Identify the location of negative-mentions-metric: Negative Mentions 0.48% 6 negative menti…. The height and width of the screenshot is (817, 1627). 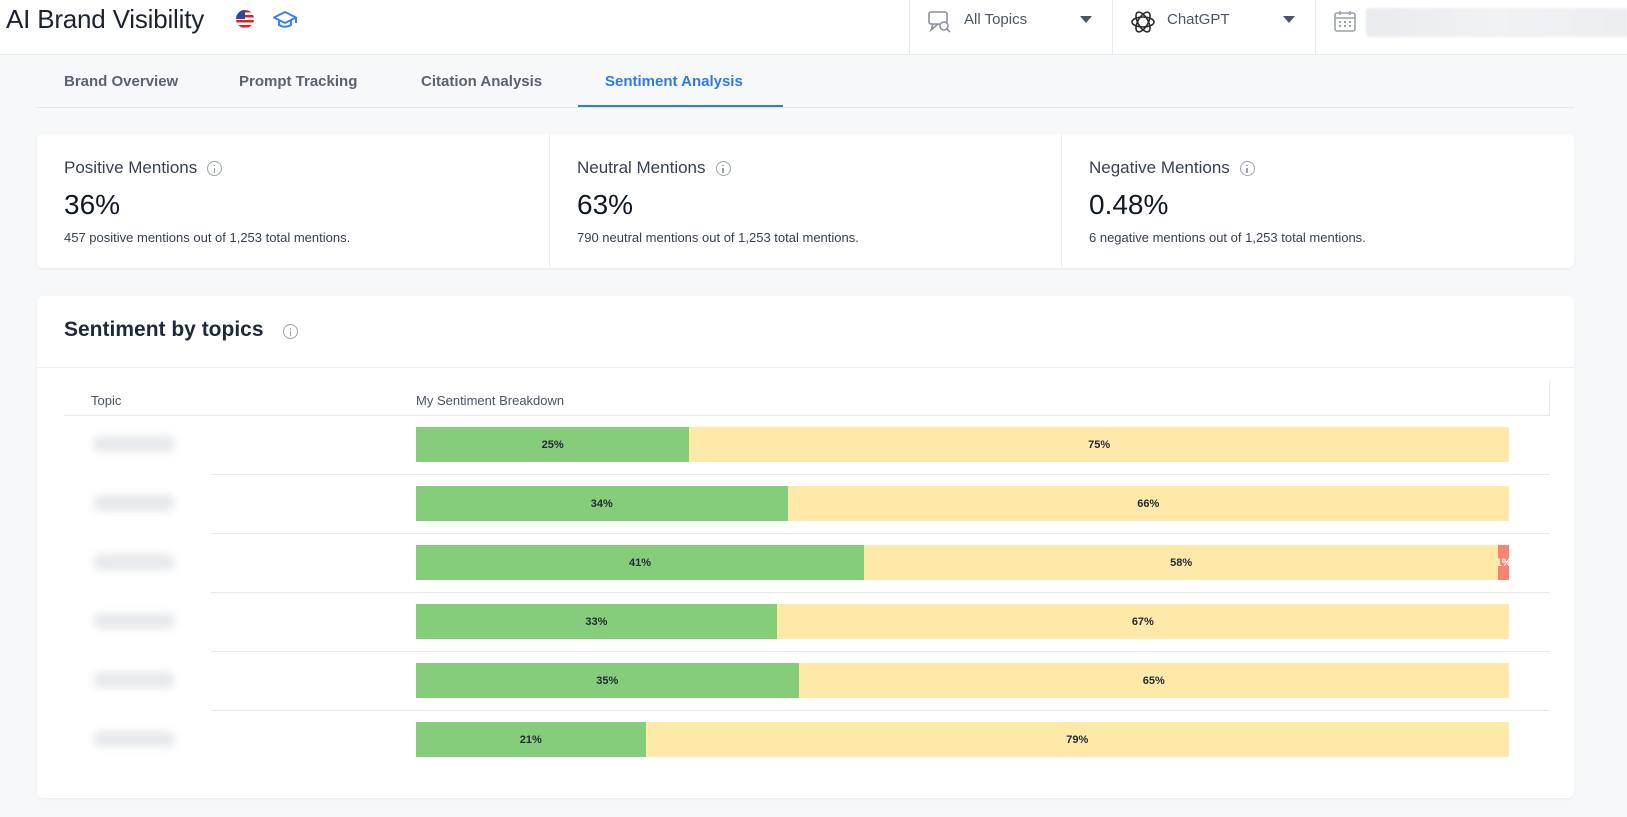
(1317, 201).